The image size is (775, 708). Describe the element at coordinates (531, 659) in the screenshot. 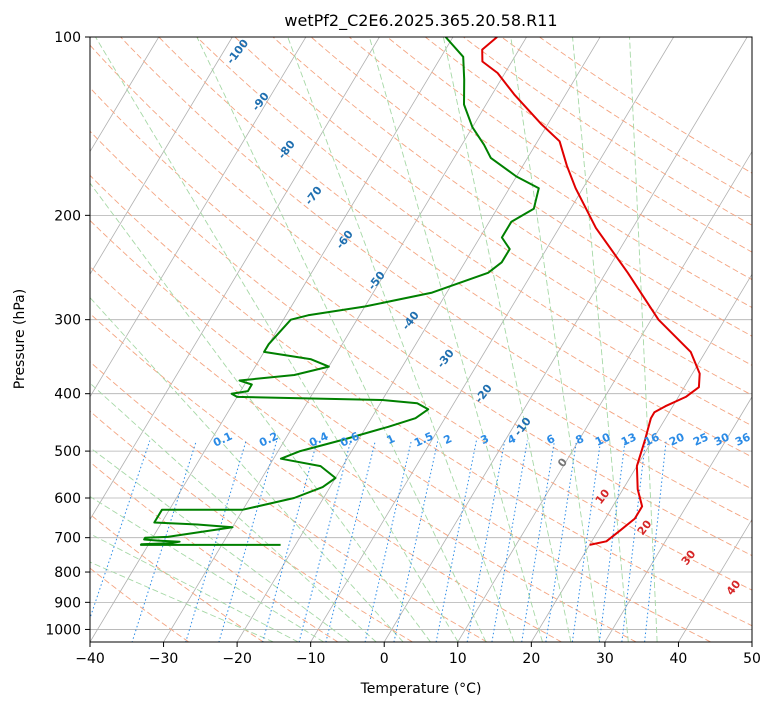

I see `x-tick-label: 20` at that location.